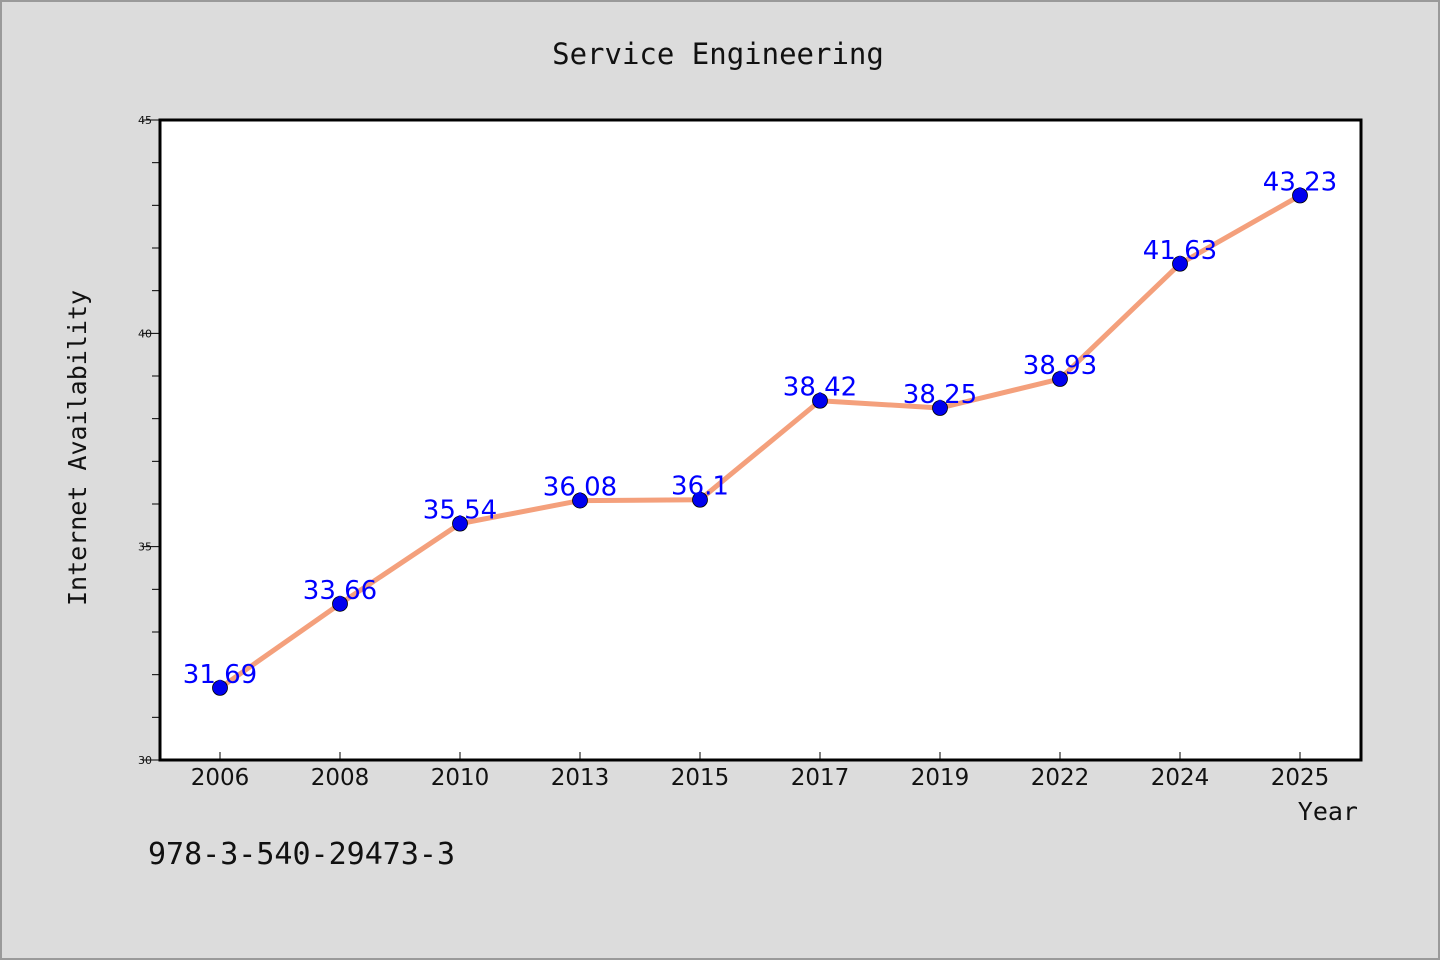  What do you see at coordinates (760, 771) in the screenshot?
I see `x-axis: 2006 2008 2010 2013 2015 2017 2019 2022 2024 2025` at bounding box center [760, 771].